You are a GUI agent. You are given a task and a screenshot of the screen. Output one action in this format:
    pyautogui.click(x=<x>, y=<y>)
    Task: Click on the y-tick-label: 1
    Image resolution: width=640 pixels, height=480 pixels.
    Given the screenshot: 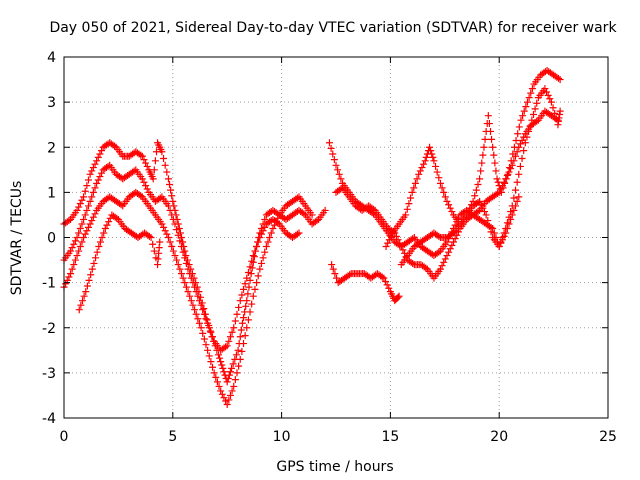 What is the action you would take?
    pyautogui.click(x=51, y=193)
    